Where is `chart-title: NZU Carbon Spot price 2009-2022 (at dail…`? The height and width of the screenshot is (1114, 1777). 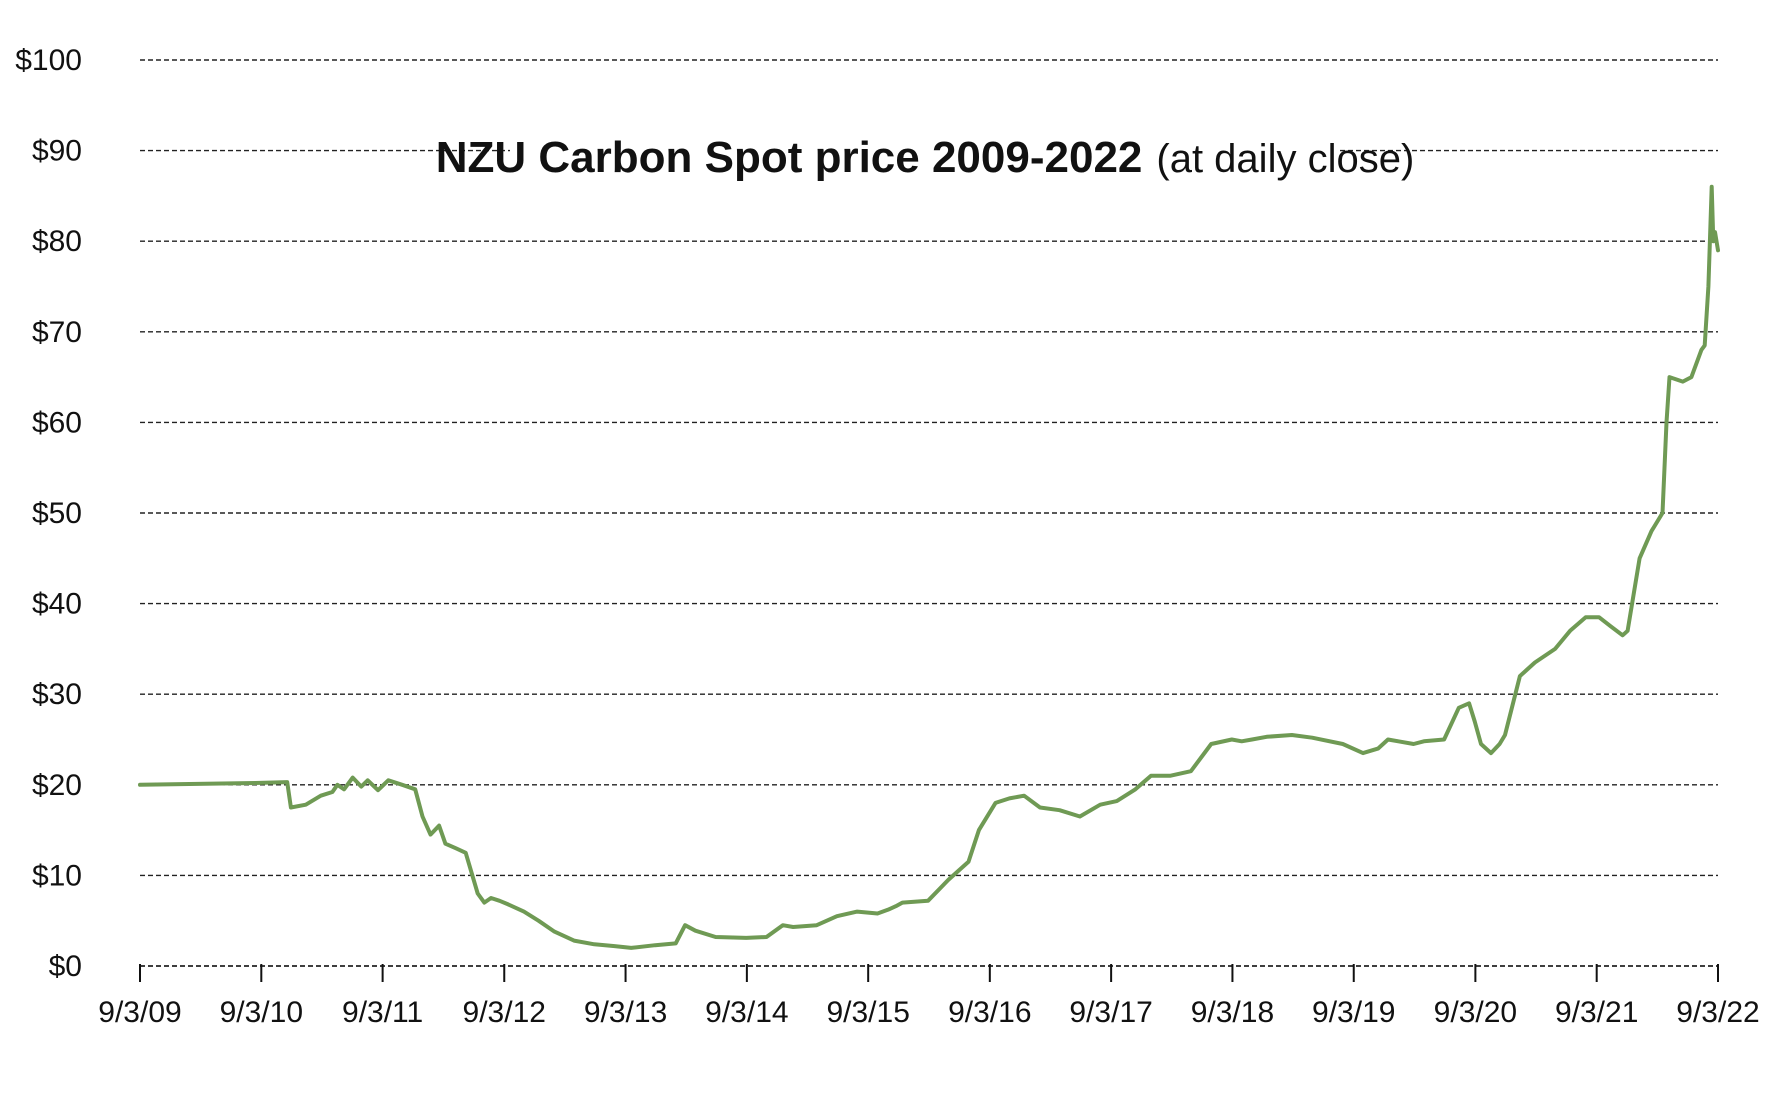
chart-title: NZU Carbon Spot price 2009-2022 (at dail… is located at coordinates (925, 157).